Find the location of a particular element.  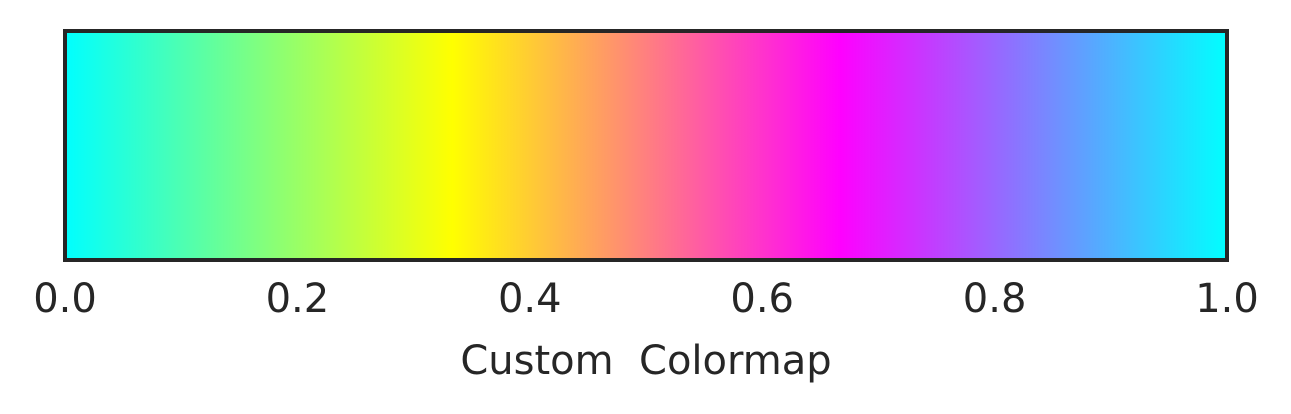

x-tick-label: 1.0 is located at coordinates (1227, 299).